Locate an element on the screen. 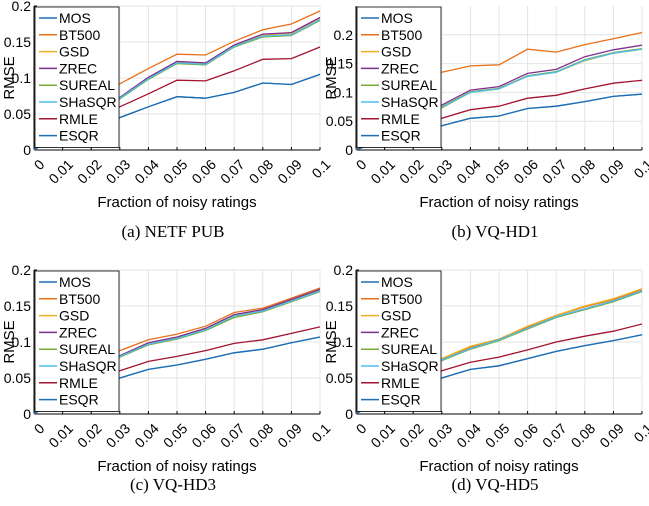  chart-caption: (a) NETF PUB is located at coordinates (173, 231).